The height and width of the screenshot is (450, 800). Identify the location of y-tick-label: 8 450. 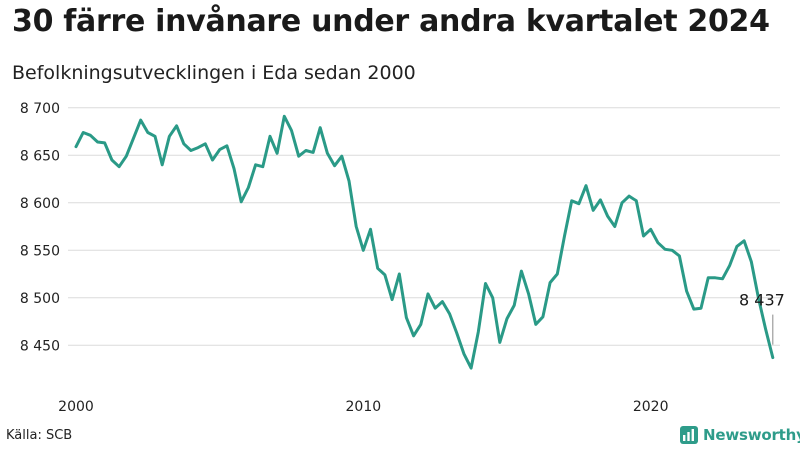
(40, 346).